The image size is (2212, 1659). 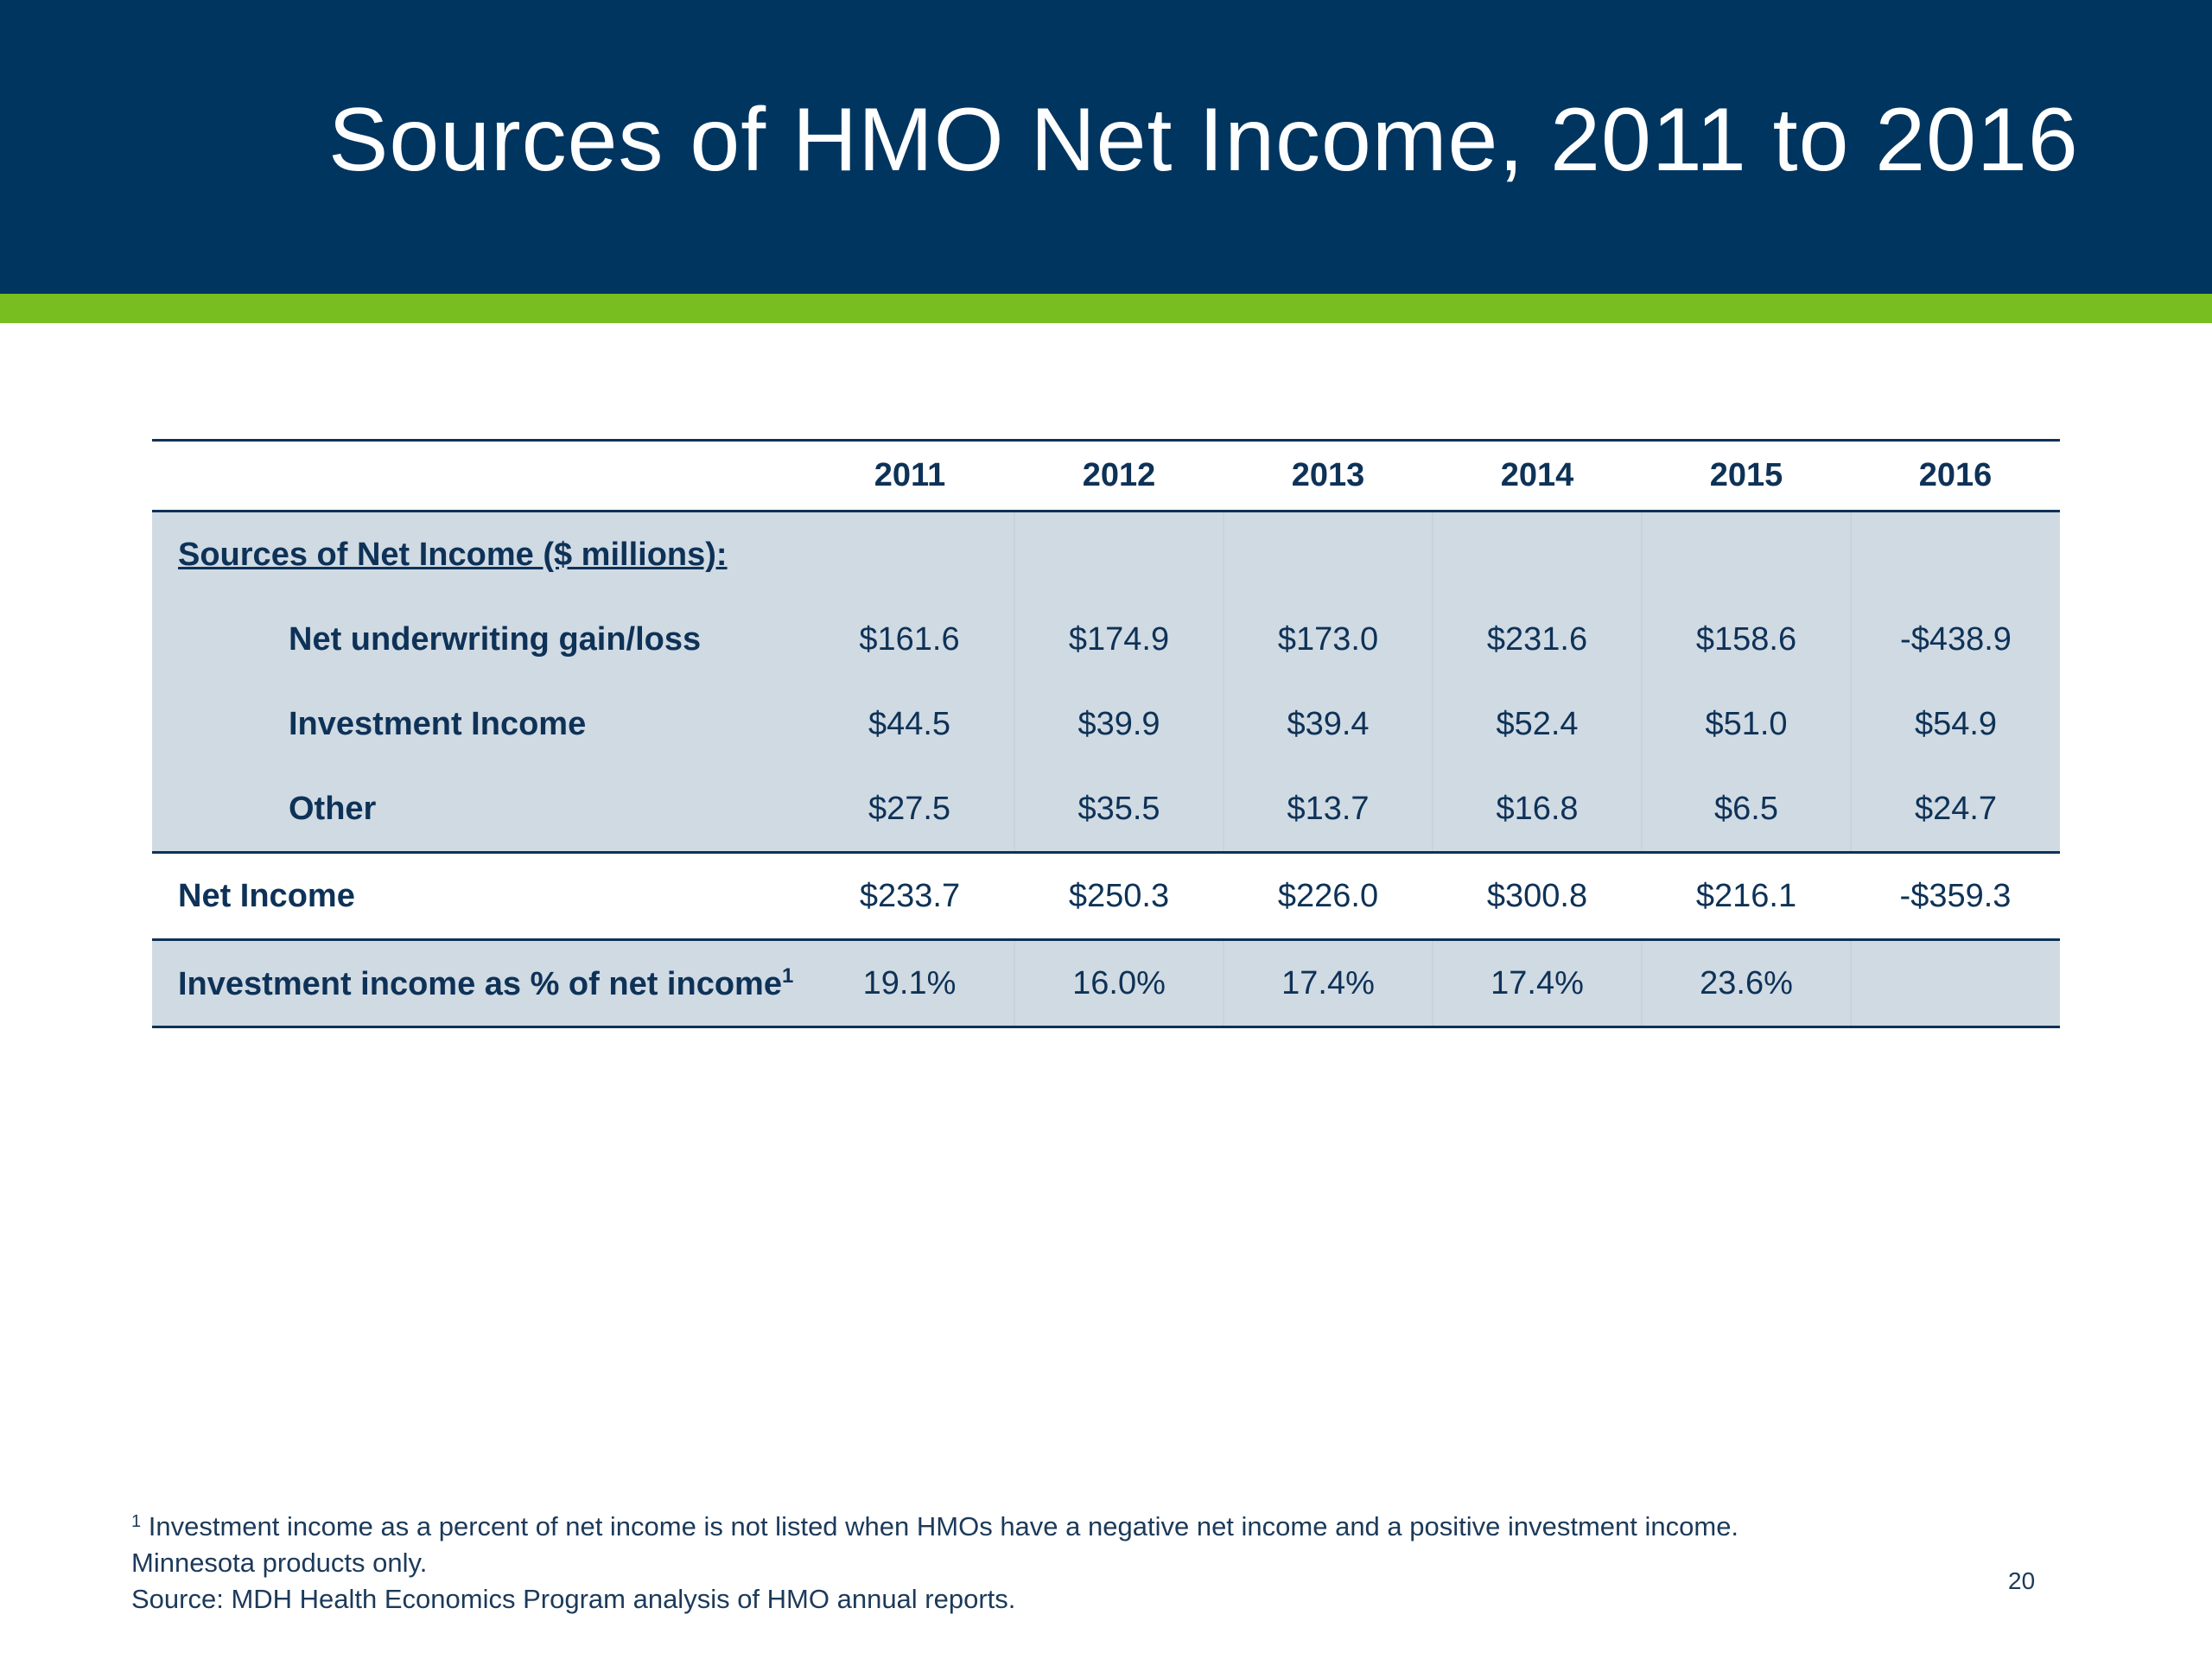 I want to click on value-cell: -$359.3, so click(x=1955, y=897).